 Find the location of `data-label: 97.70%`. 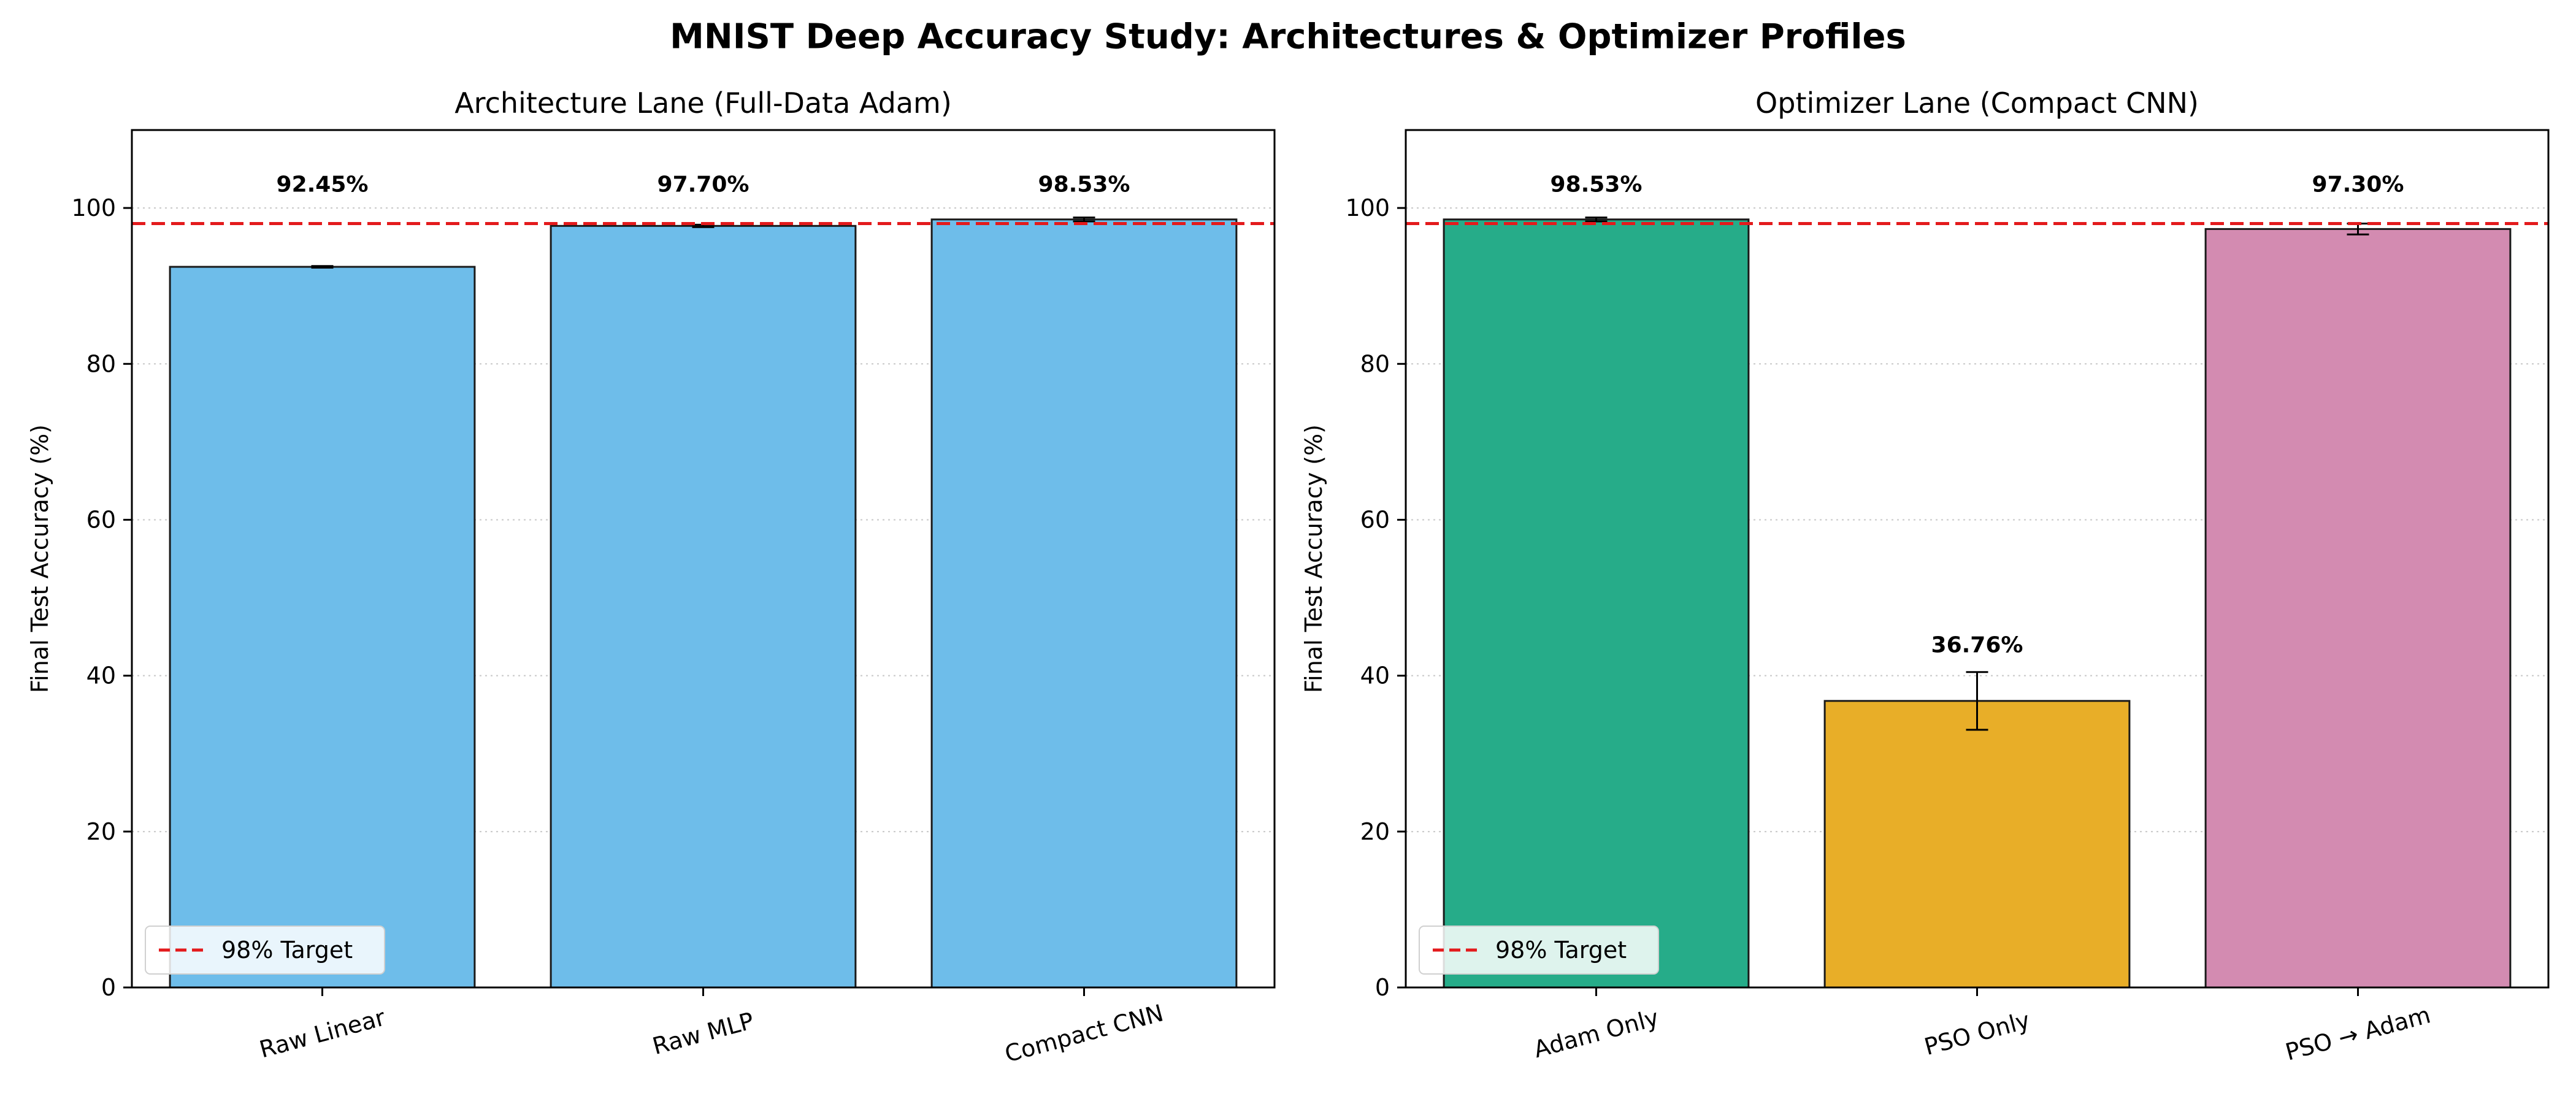

data-label: 97.70% is located at coordinates (703, 184).